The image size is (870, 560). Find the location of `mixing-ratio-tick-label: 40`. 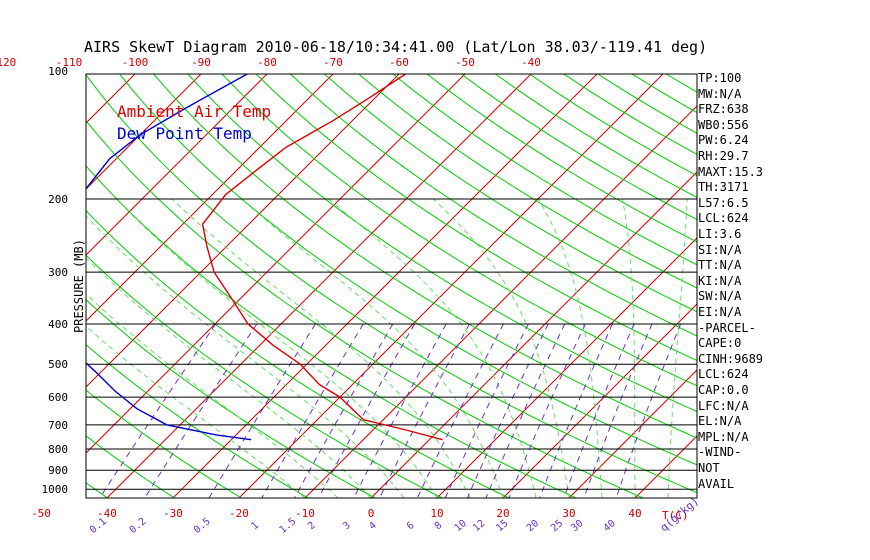

mixing-ratio-tick-label: 40 is located at coordinates (610, 526).